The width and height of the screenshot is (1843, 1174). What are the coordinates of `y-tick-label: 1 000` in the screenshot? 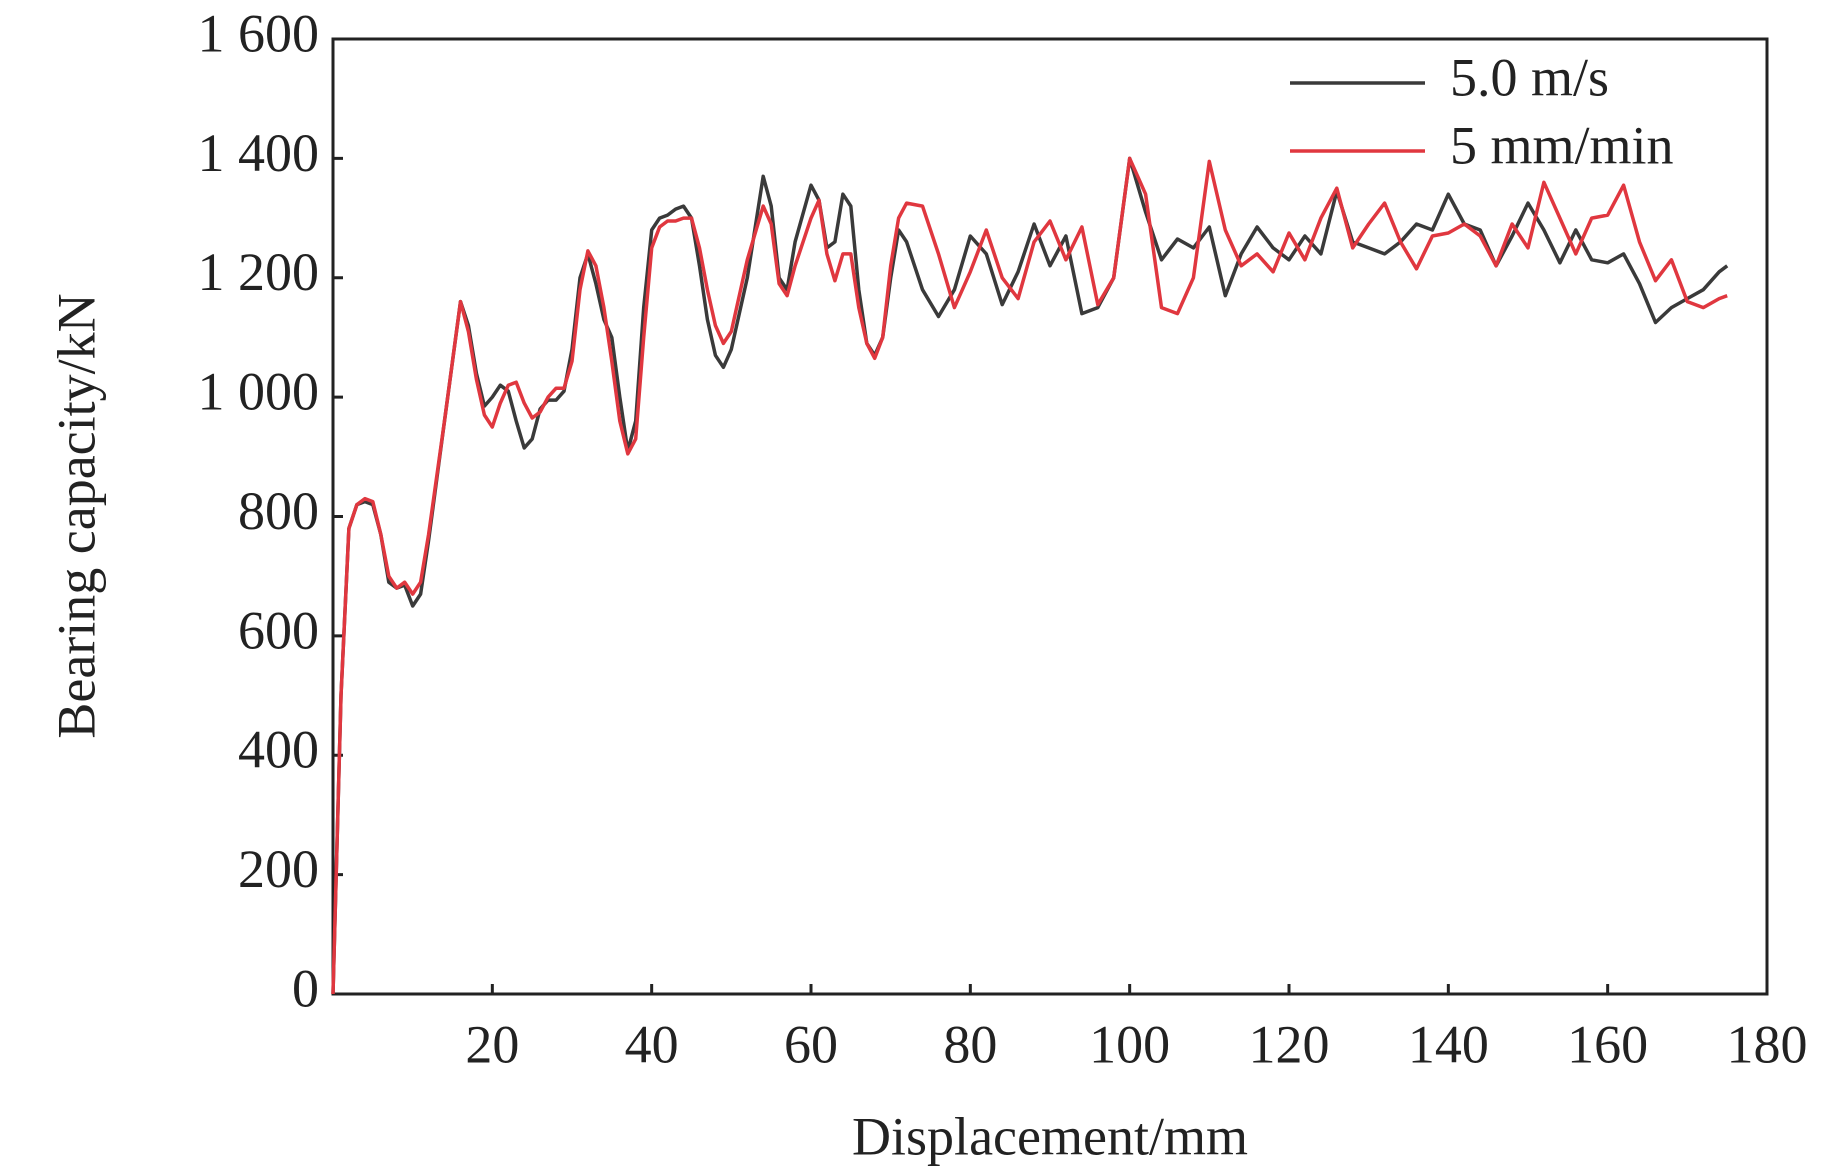 It's located at (259, 392).